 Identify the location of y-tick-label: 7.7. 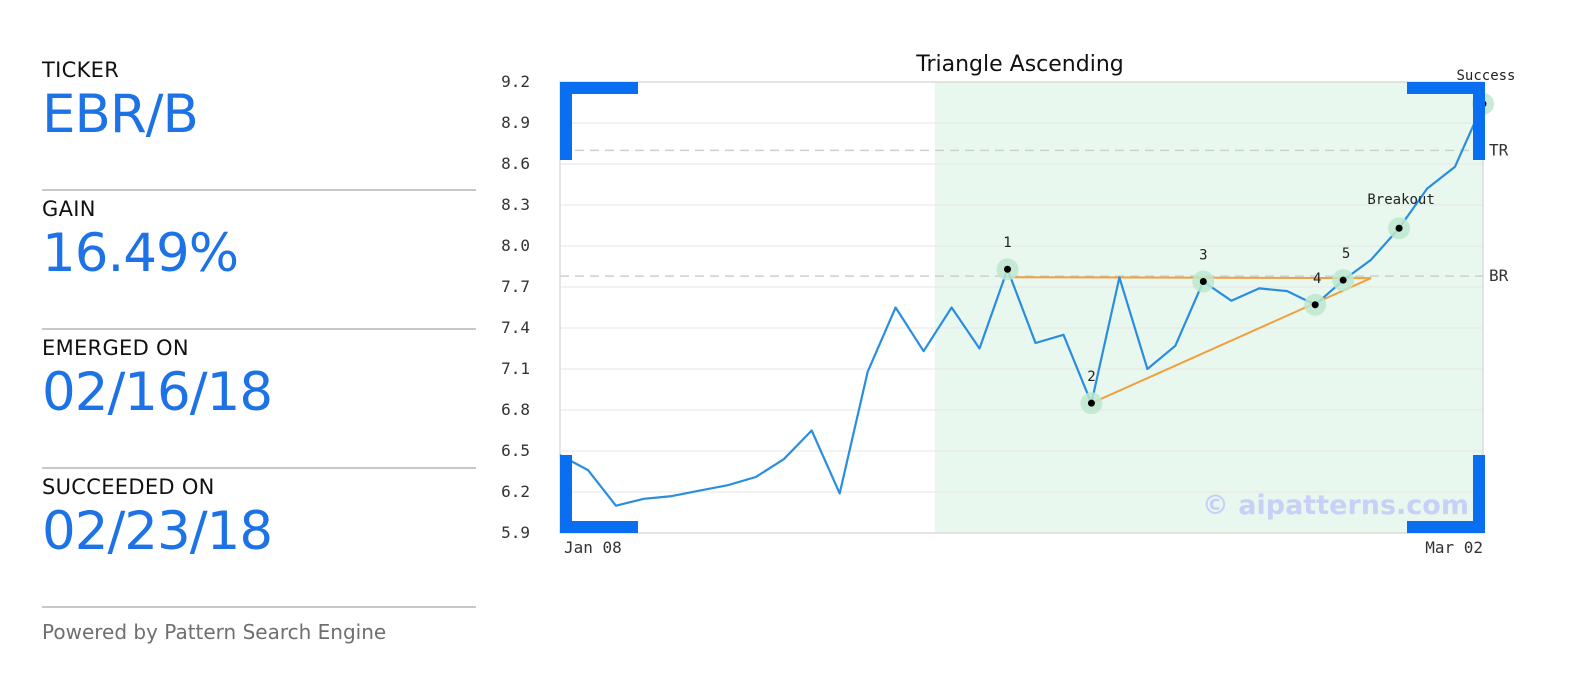
(515, 286).